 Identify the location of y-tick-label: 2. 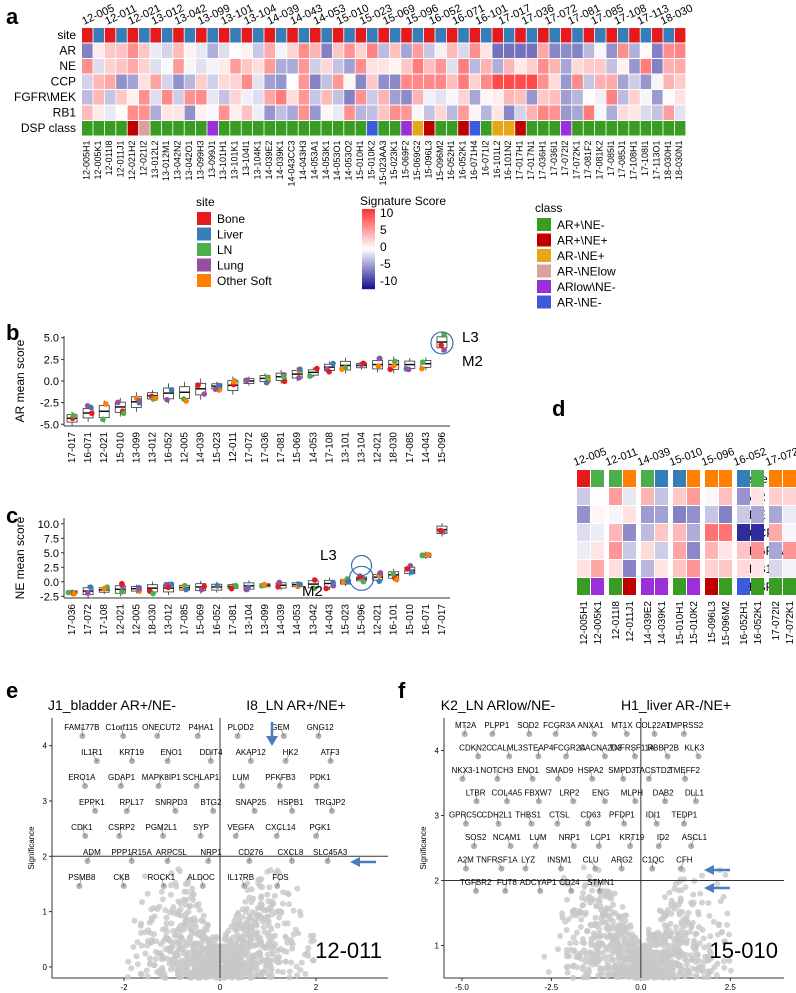
(437, 881).